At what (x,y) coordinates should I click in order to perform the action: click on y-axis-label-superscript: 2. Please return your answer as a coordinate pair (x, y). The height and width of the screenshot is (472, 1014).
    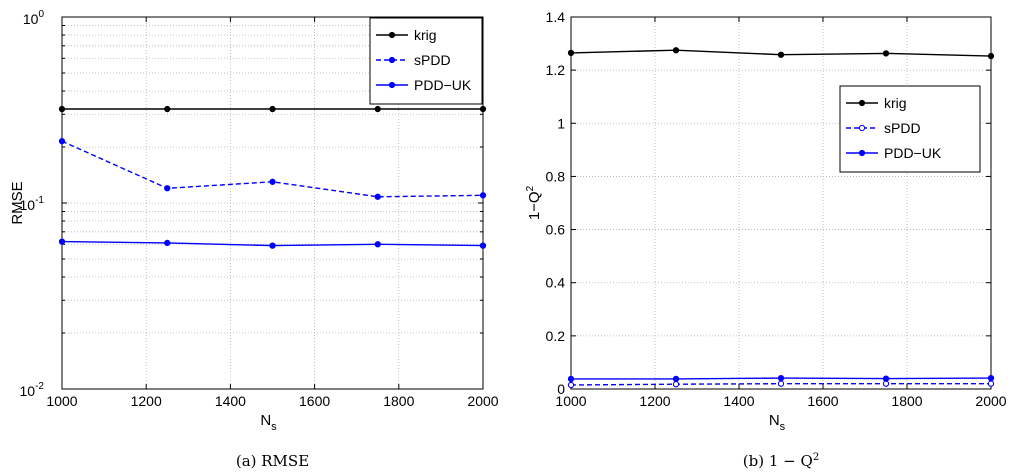
    Looking at the image, I should click on (530, 188).